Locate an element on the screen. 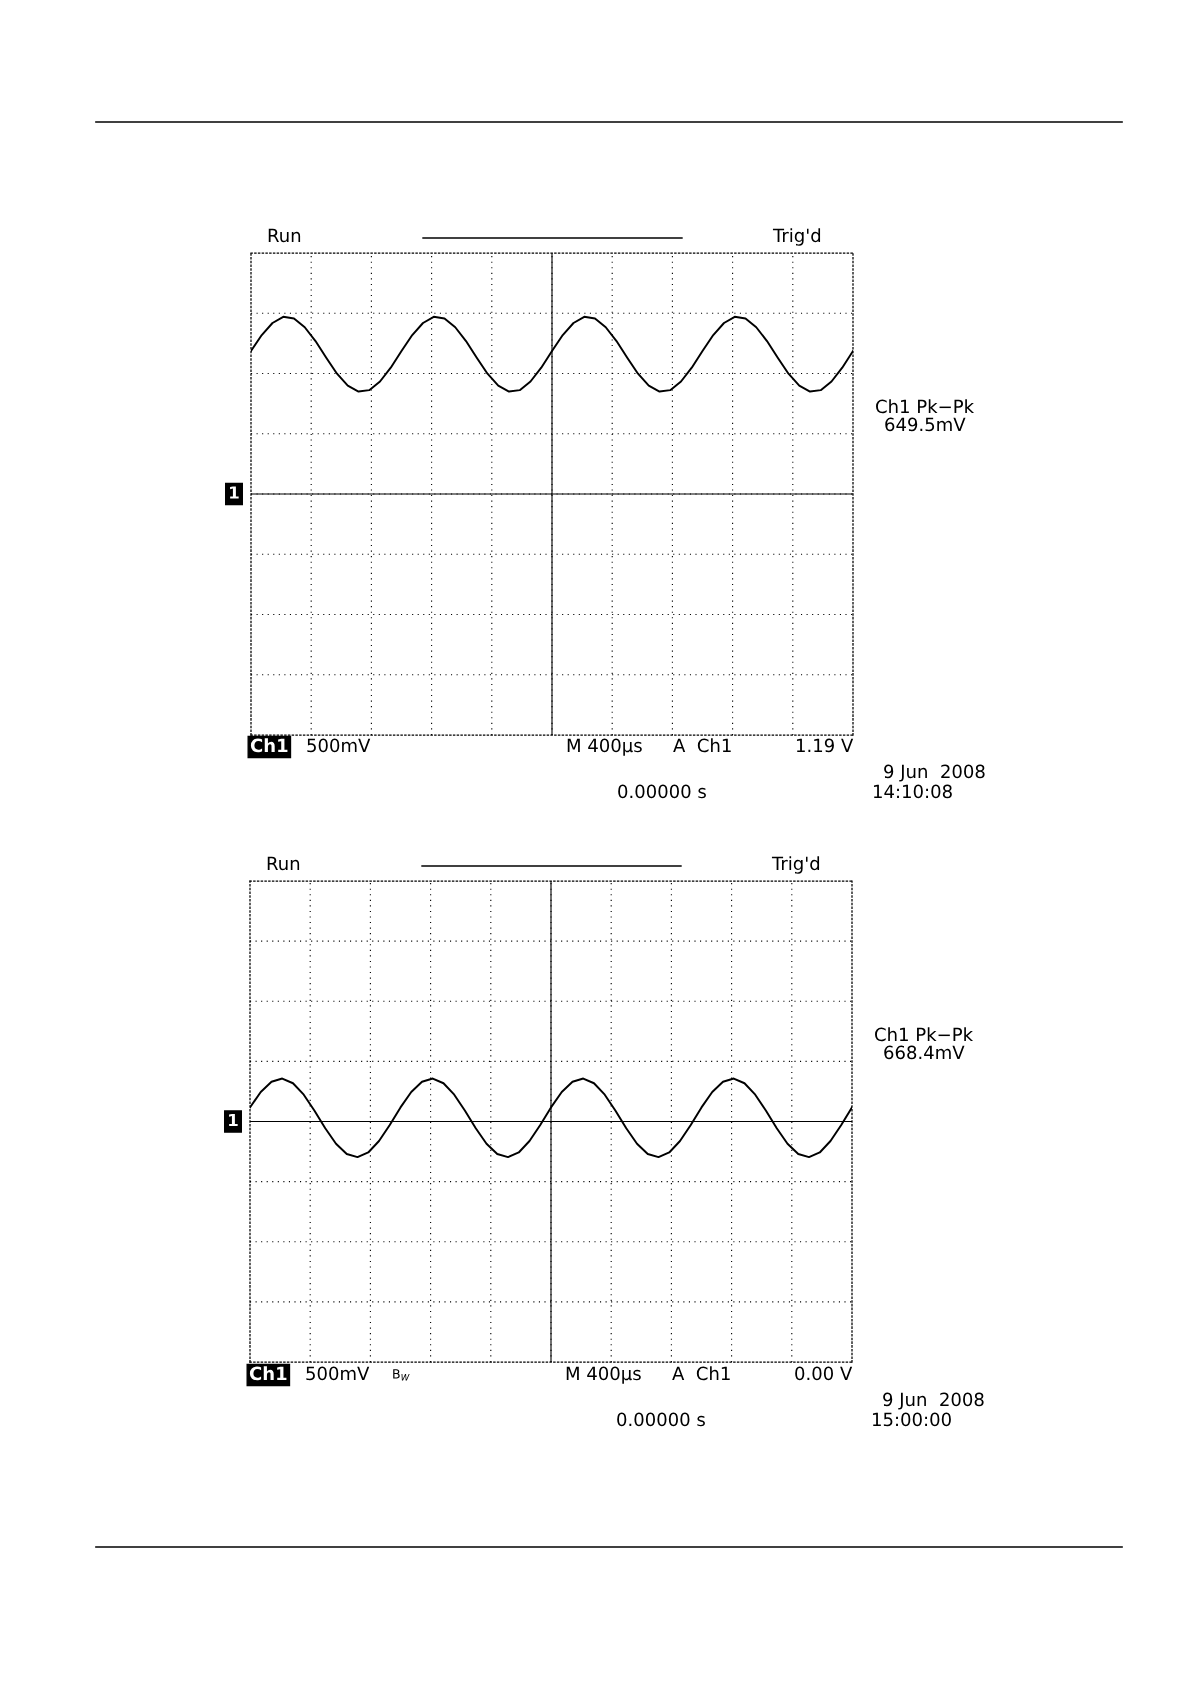 The image size is (1191, 1684). text: 649.5mV is located at coordinates (925, 424).